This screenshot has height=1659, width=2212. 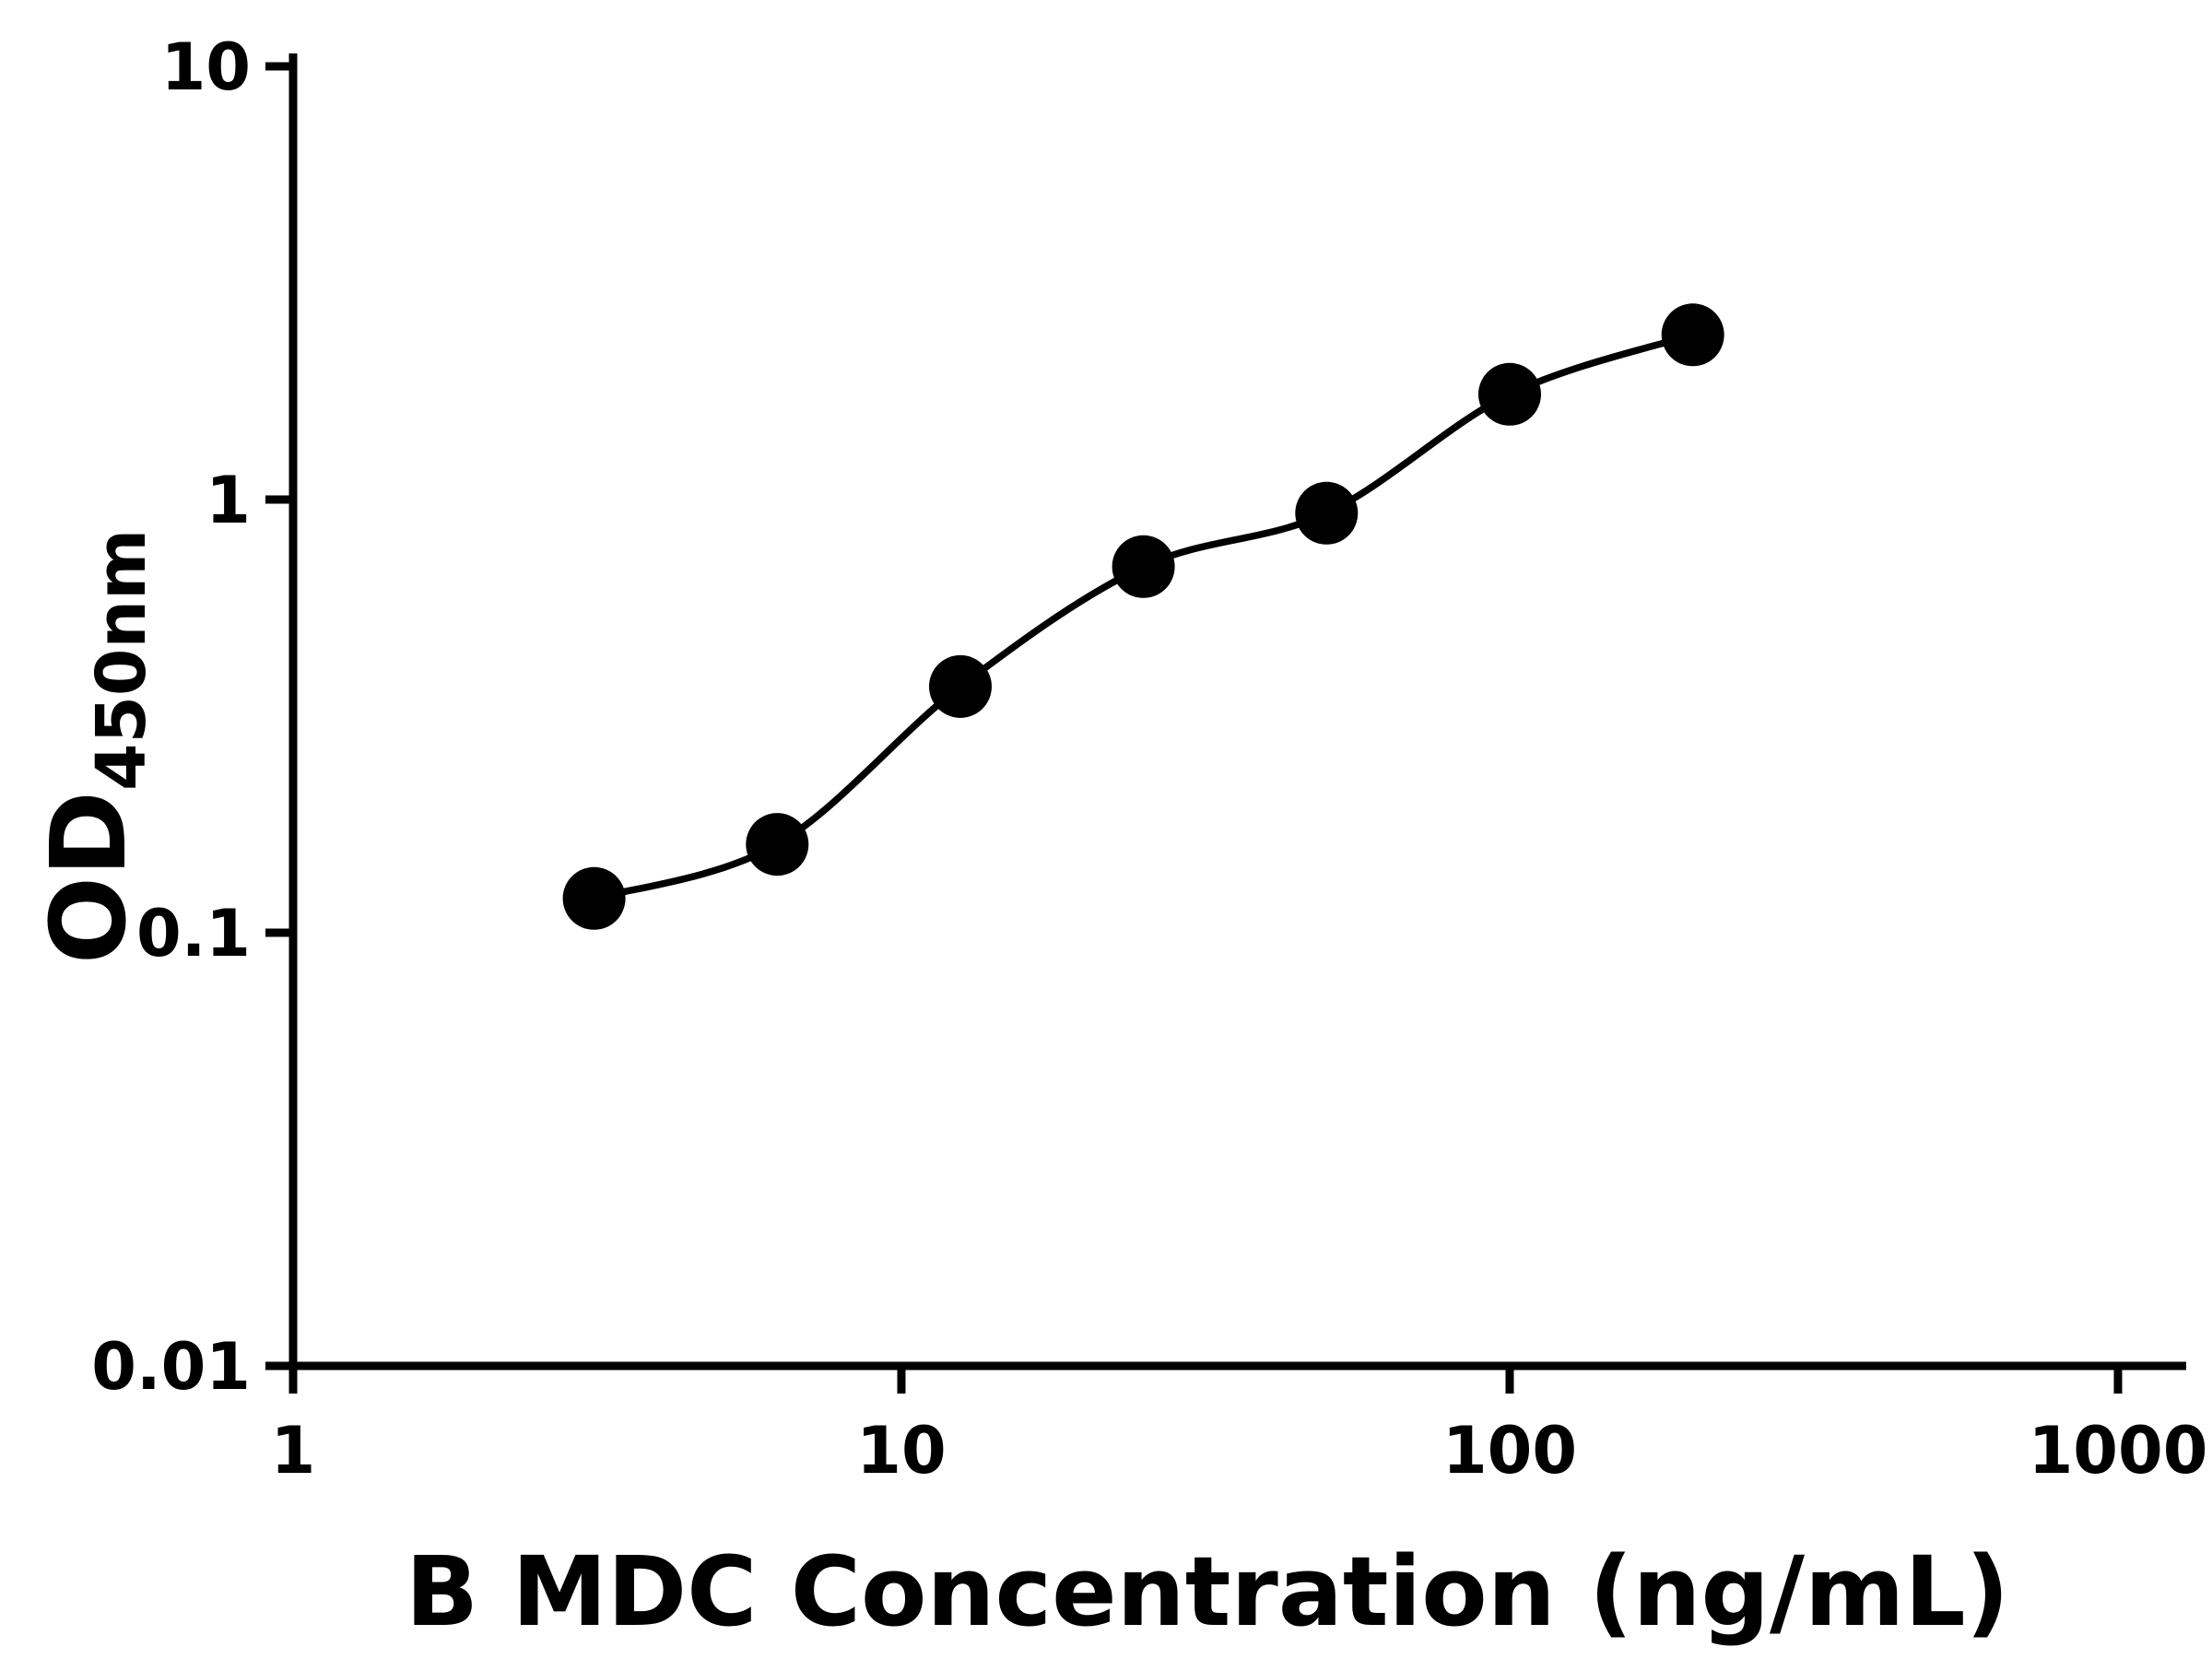 What do you see at coordinates (193, 933) in the screenshot?
I see `y-tick-label: 0.1` at bounding box center [193, 933].